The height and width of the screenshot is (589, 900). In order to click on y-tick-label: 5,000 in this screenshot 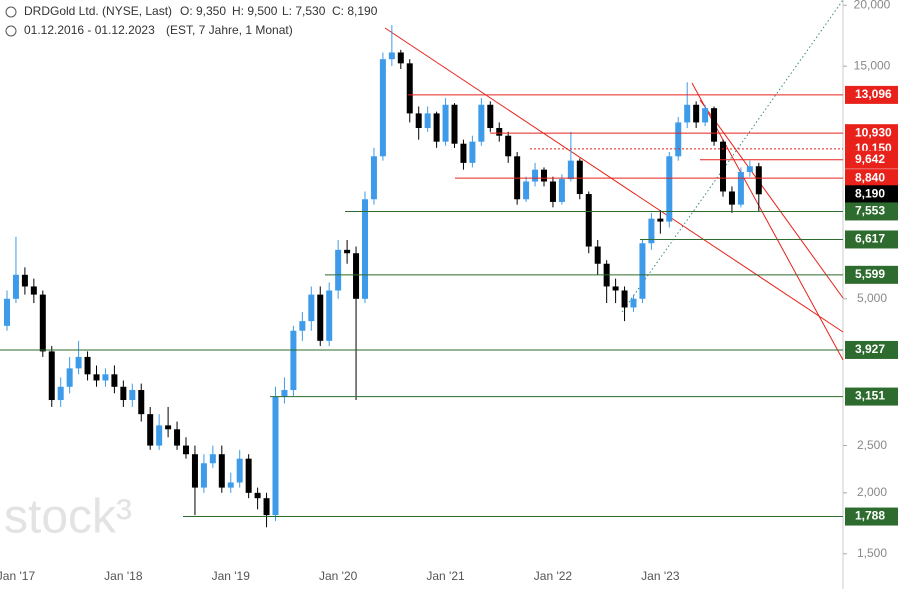, I will do `click(872, 298)`.